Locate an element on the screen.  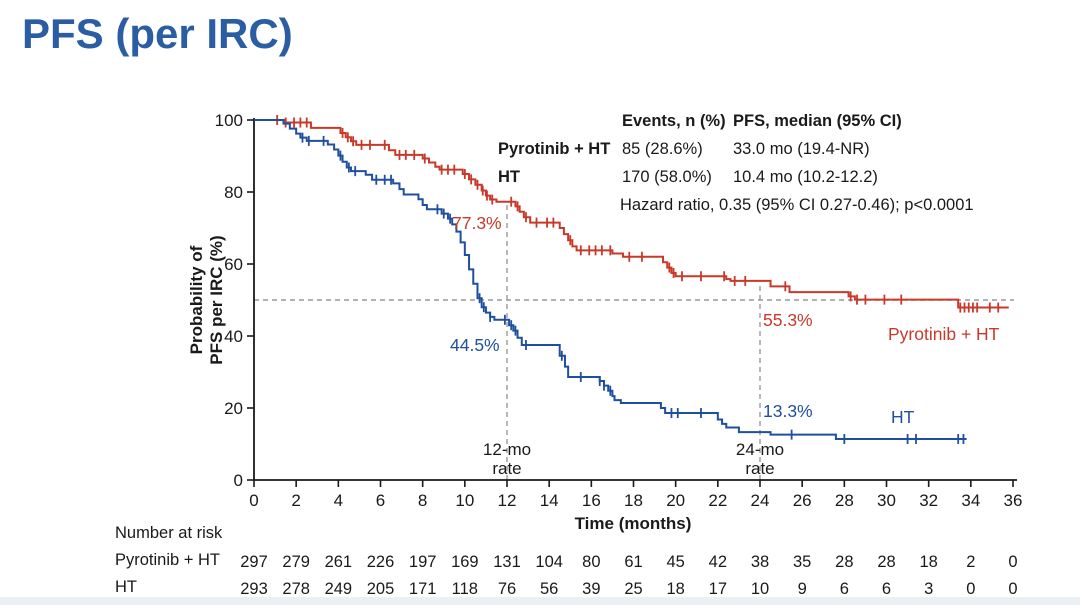
stats-row-pyrotinib-events: 85 (28.6%) is located at coordinates (662, 149).